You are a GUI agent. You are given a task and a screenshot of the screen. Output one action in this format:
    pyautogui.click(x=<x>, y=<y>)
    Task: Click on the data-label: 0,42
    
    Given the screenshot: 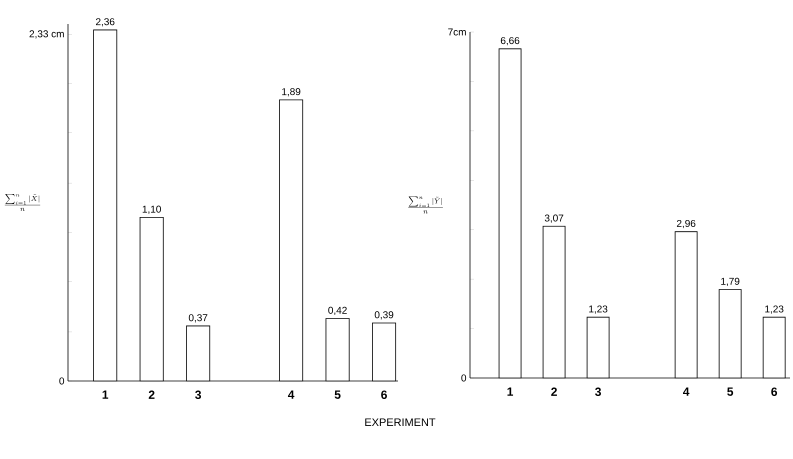 What is the action you would take?
    pyautogui.click(x=337, y=311)
    